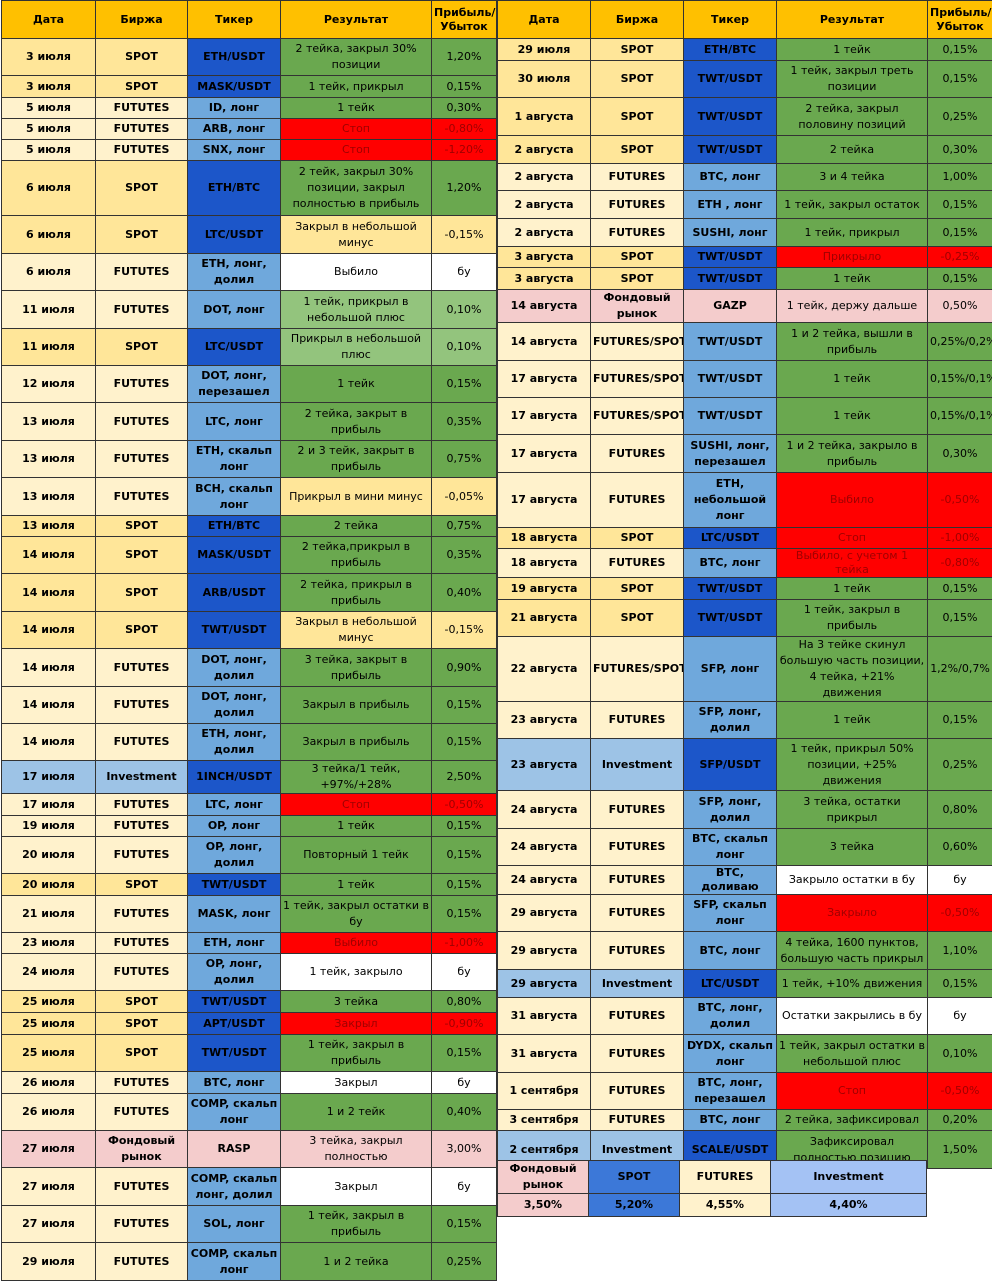  Describe the element at coordinates (960, 669) in the screenshot. I see `pnl-cell: 1,2%/0,7%` at that location.